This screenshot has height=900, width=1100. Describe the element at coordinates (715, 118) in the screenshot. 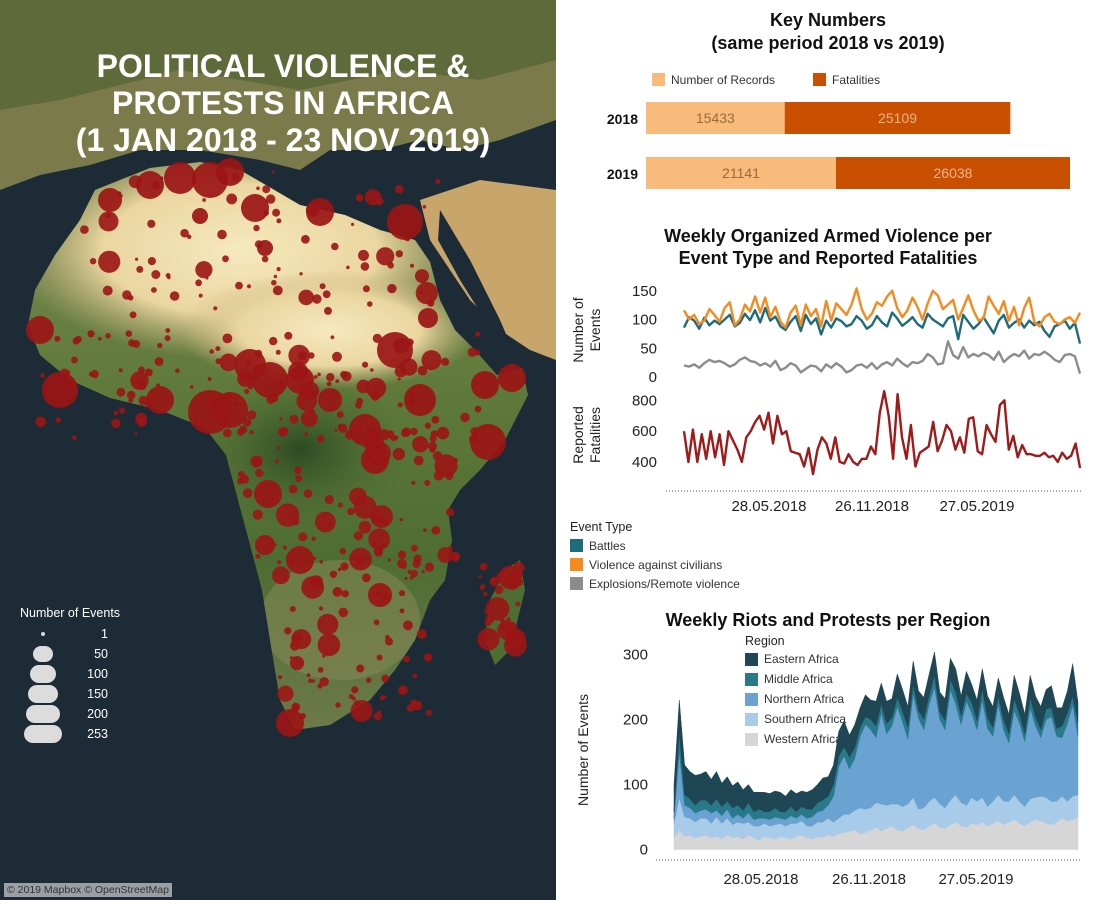

I see `key-numbers-value-label: 15433` at that location.